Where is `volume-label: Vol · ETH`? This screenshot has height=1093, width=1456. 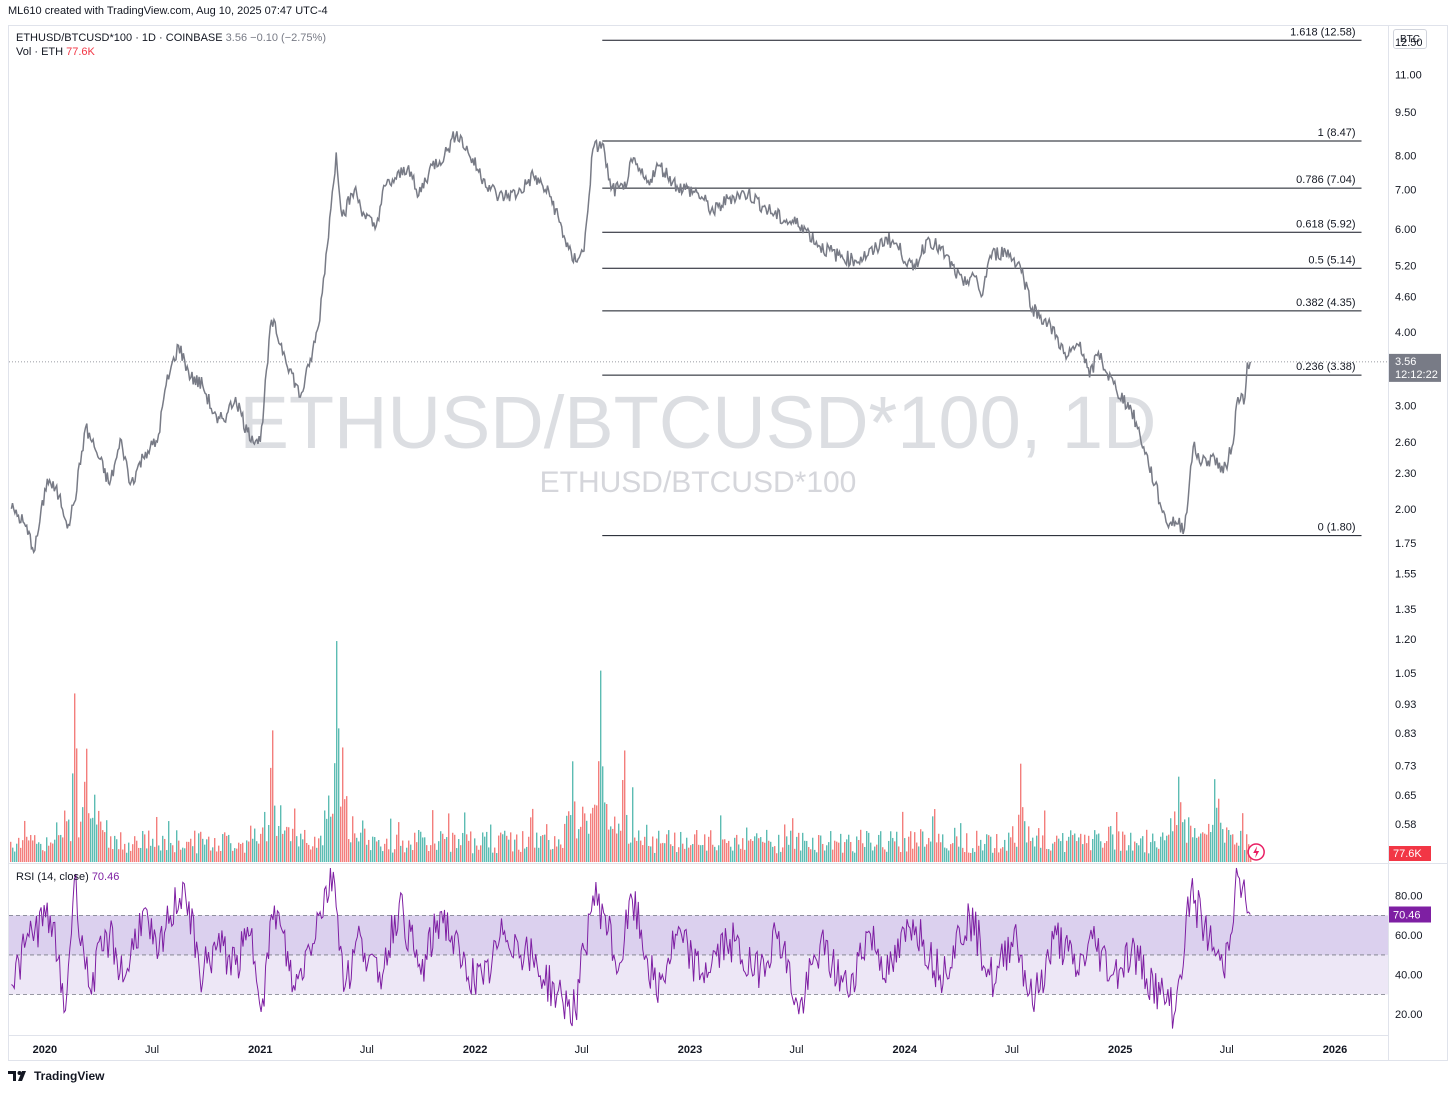
volume-label: Vol · ETH is located at coordinates (40, 52).